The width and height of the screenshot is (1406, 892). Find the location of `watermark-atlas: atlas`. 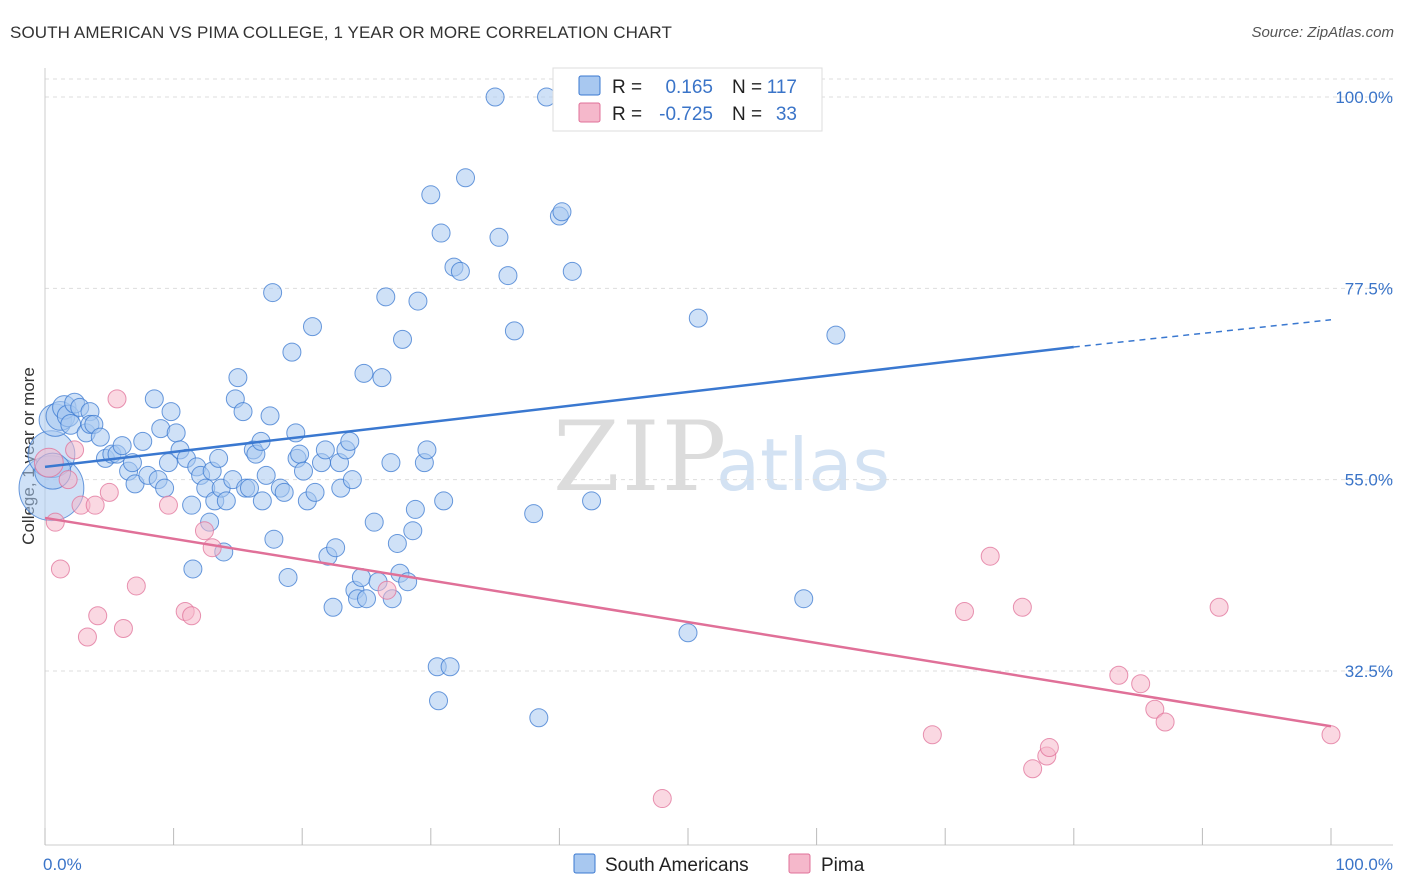

watermark-atlas: atlas is located at coordinates (803, 465).